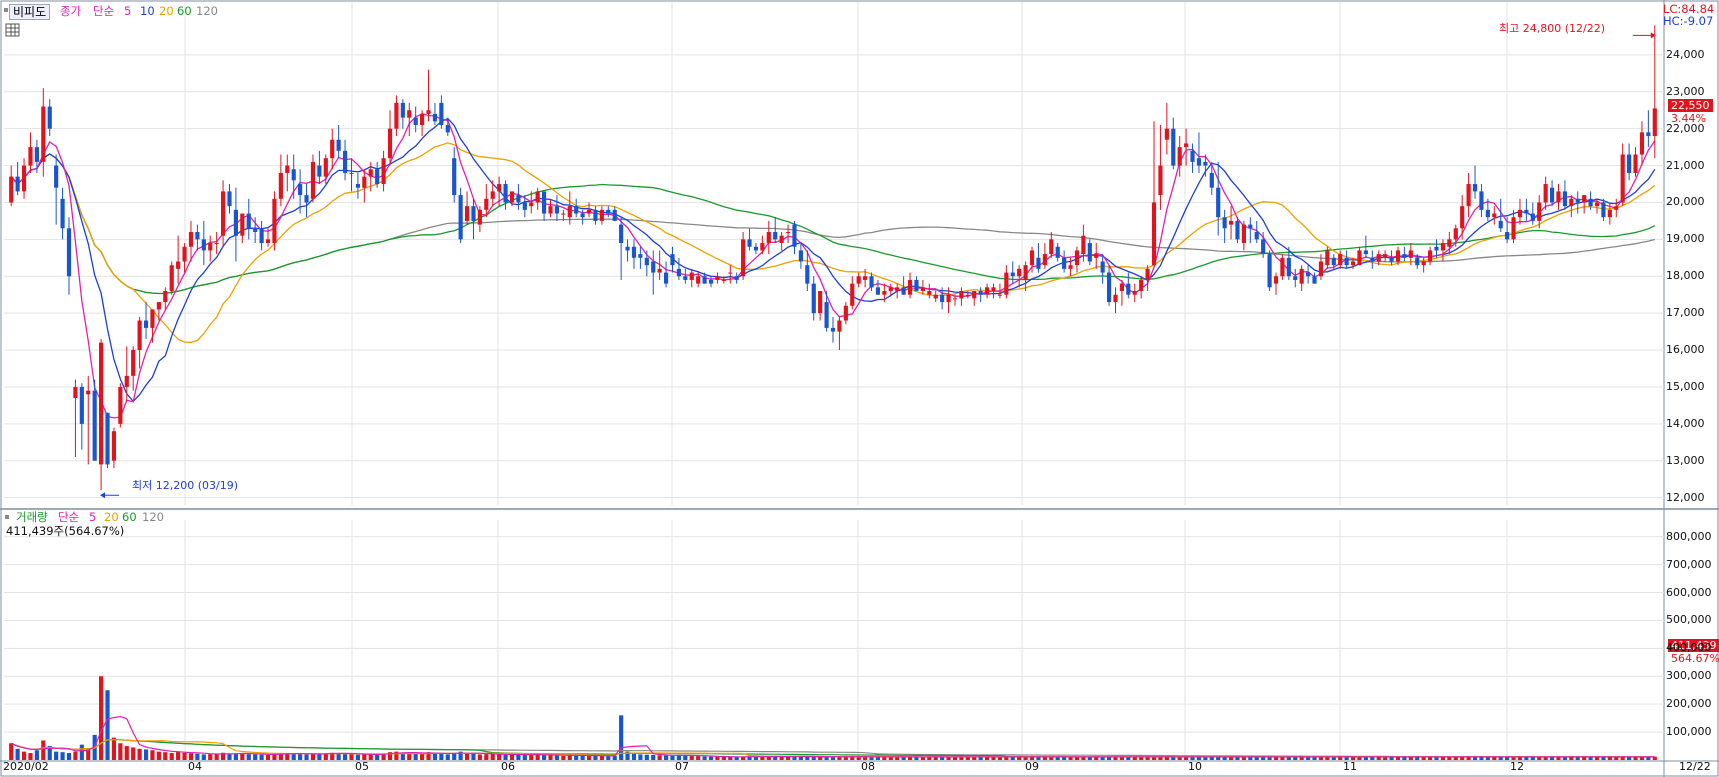 This screenshot has width=1719, height=777. Describe the element at coordinates (7, 517) in the screenshot. I see `legend-marker` at that location.